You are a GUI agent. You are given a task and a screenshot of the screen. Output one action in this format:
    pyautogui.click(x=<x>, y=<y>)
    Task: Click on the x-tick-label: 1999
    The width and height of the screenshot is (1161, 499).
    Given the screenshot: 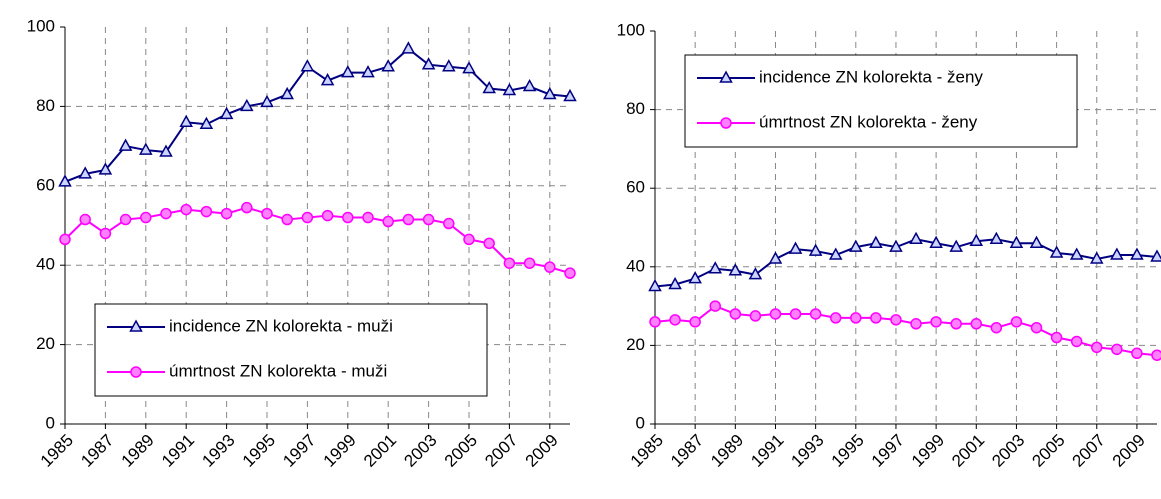 What is the action you would take?
    pyautogui.click(x=340, y=451)
    